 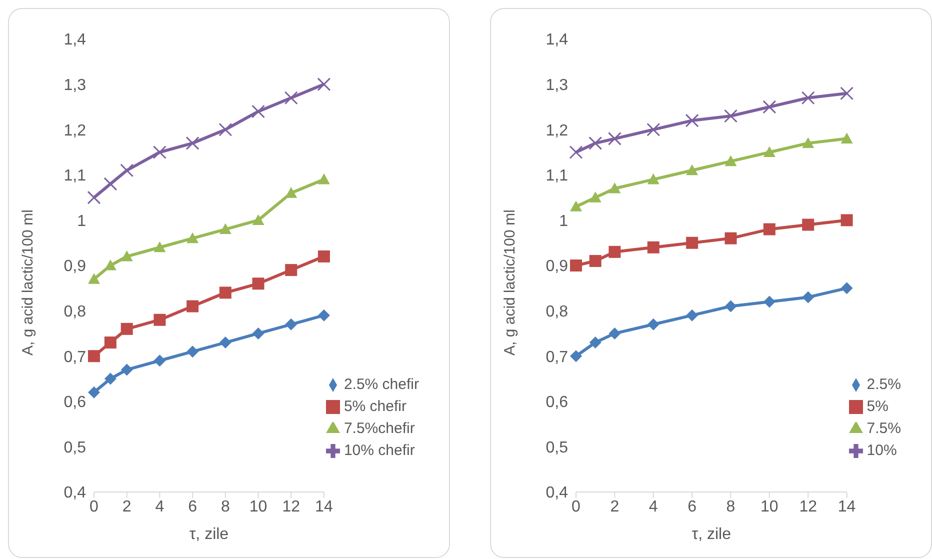 I want to click on legend-label: 10%, so click(x=881, y=450).